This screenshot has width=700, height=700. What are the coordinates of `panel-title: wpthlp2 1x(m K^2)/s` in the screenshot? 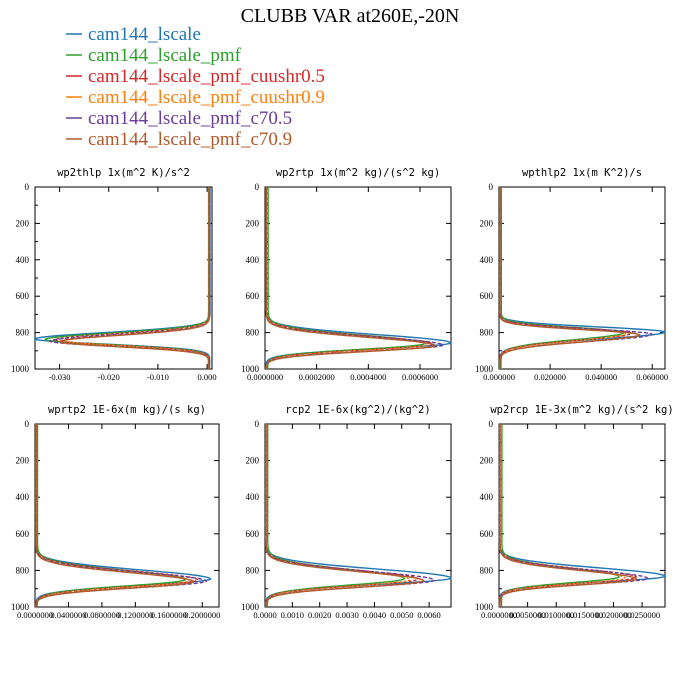 It's located at (582, 173).